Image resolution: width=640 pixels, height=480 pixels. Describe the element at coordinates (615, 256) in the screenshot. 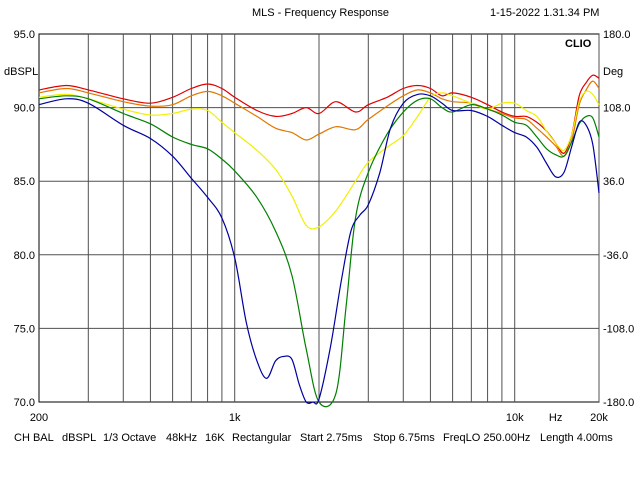

I see `y2-tick-label: -36.0` at that location.